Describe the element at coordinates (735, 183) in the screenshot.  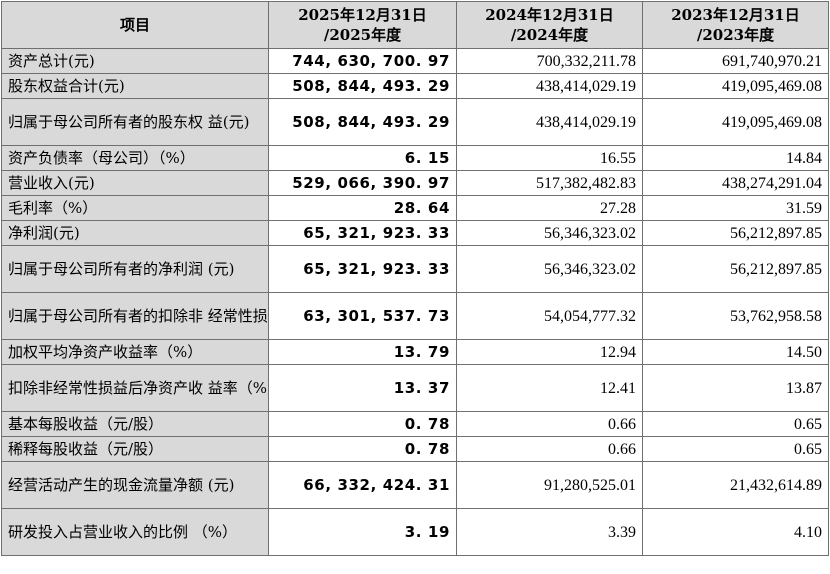
I see `value-2023: 438,274,291.04` at that location.